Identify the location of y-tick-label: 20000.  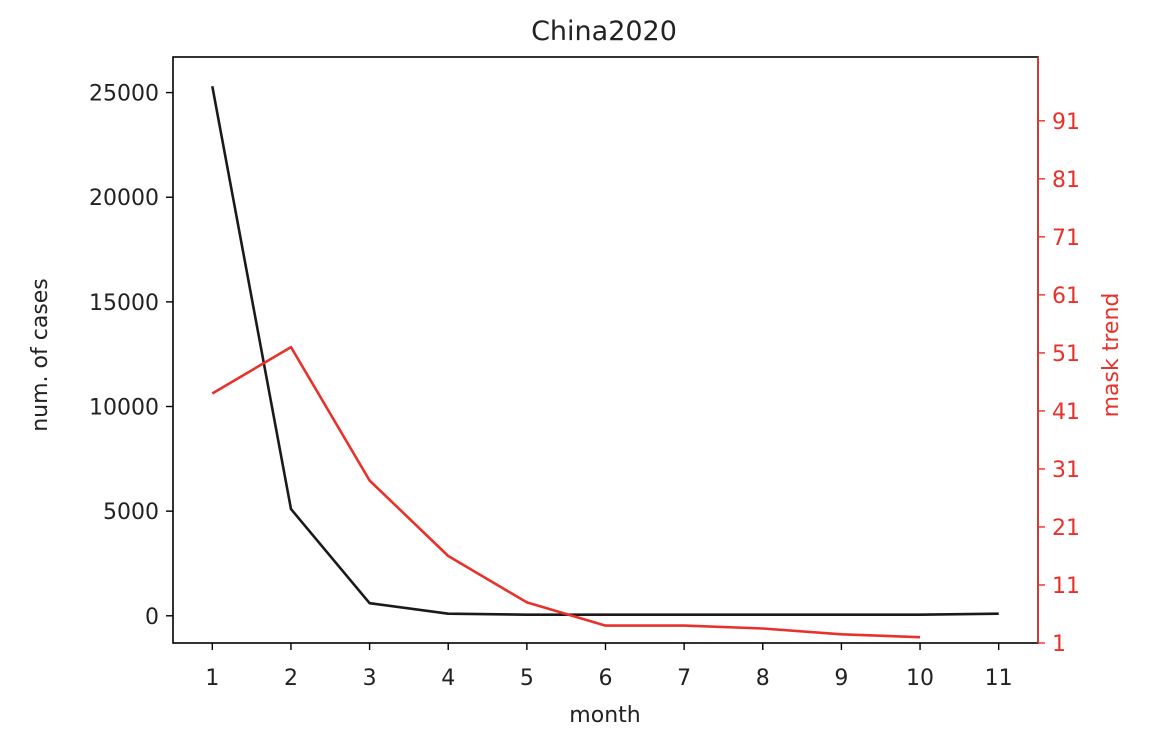
(124, 198).